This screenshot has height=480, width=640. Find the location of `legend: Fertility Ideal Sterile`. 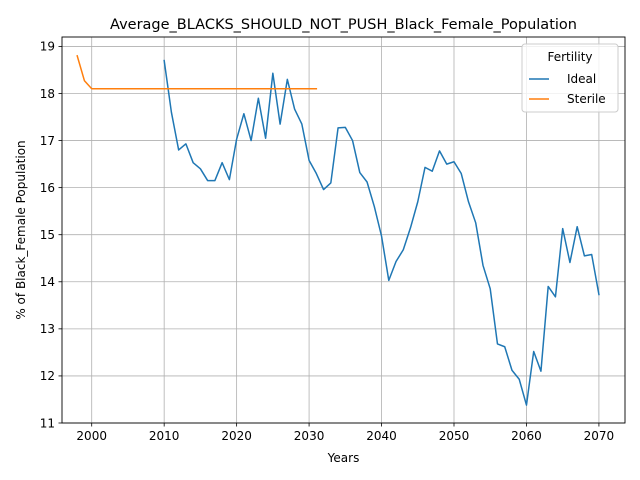

legend: Fertility Ideal Sterile is located at coordinates (570, 78).